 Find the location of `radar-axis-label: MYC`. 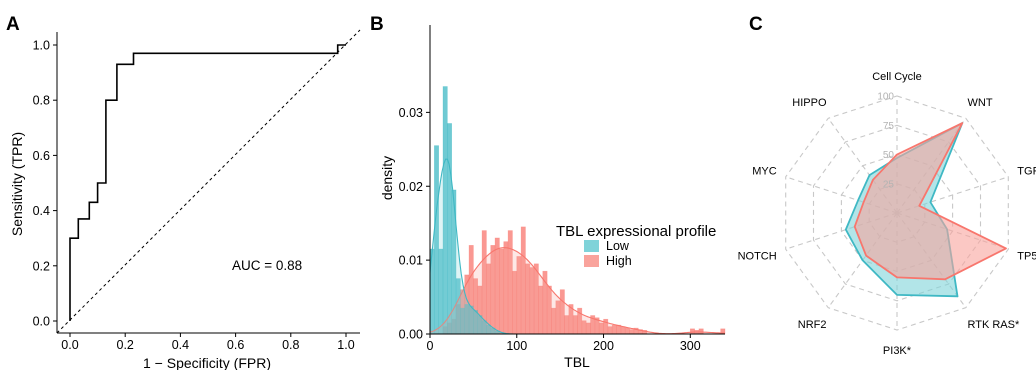

radar-axis-label: MYC is located at coordinates (764, 172).